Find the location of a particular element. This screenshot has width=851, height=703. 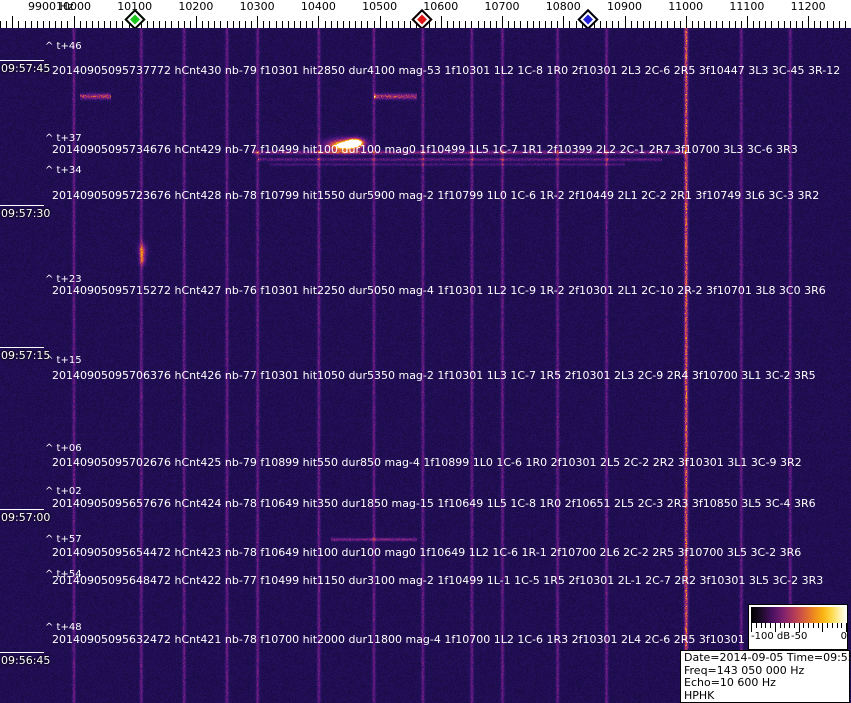

time-label: 09:56:45 is located at coordinates (26, 660).